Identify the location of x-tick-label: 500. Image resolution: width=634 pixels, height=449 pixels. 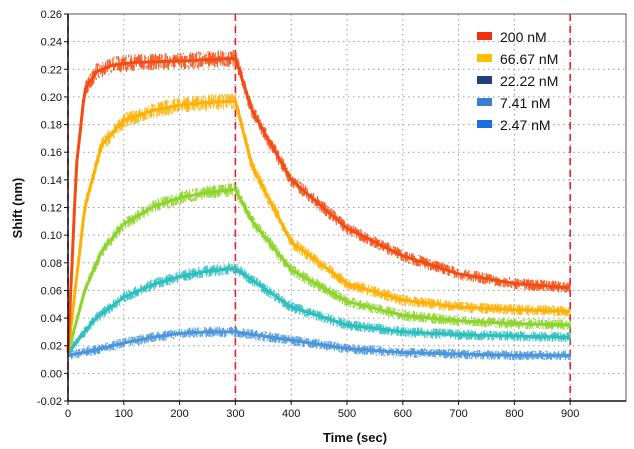
(347, 414).